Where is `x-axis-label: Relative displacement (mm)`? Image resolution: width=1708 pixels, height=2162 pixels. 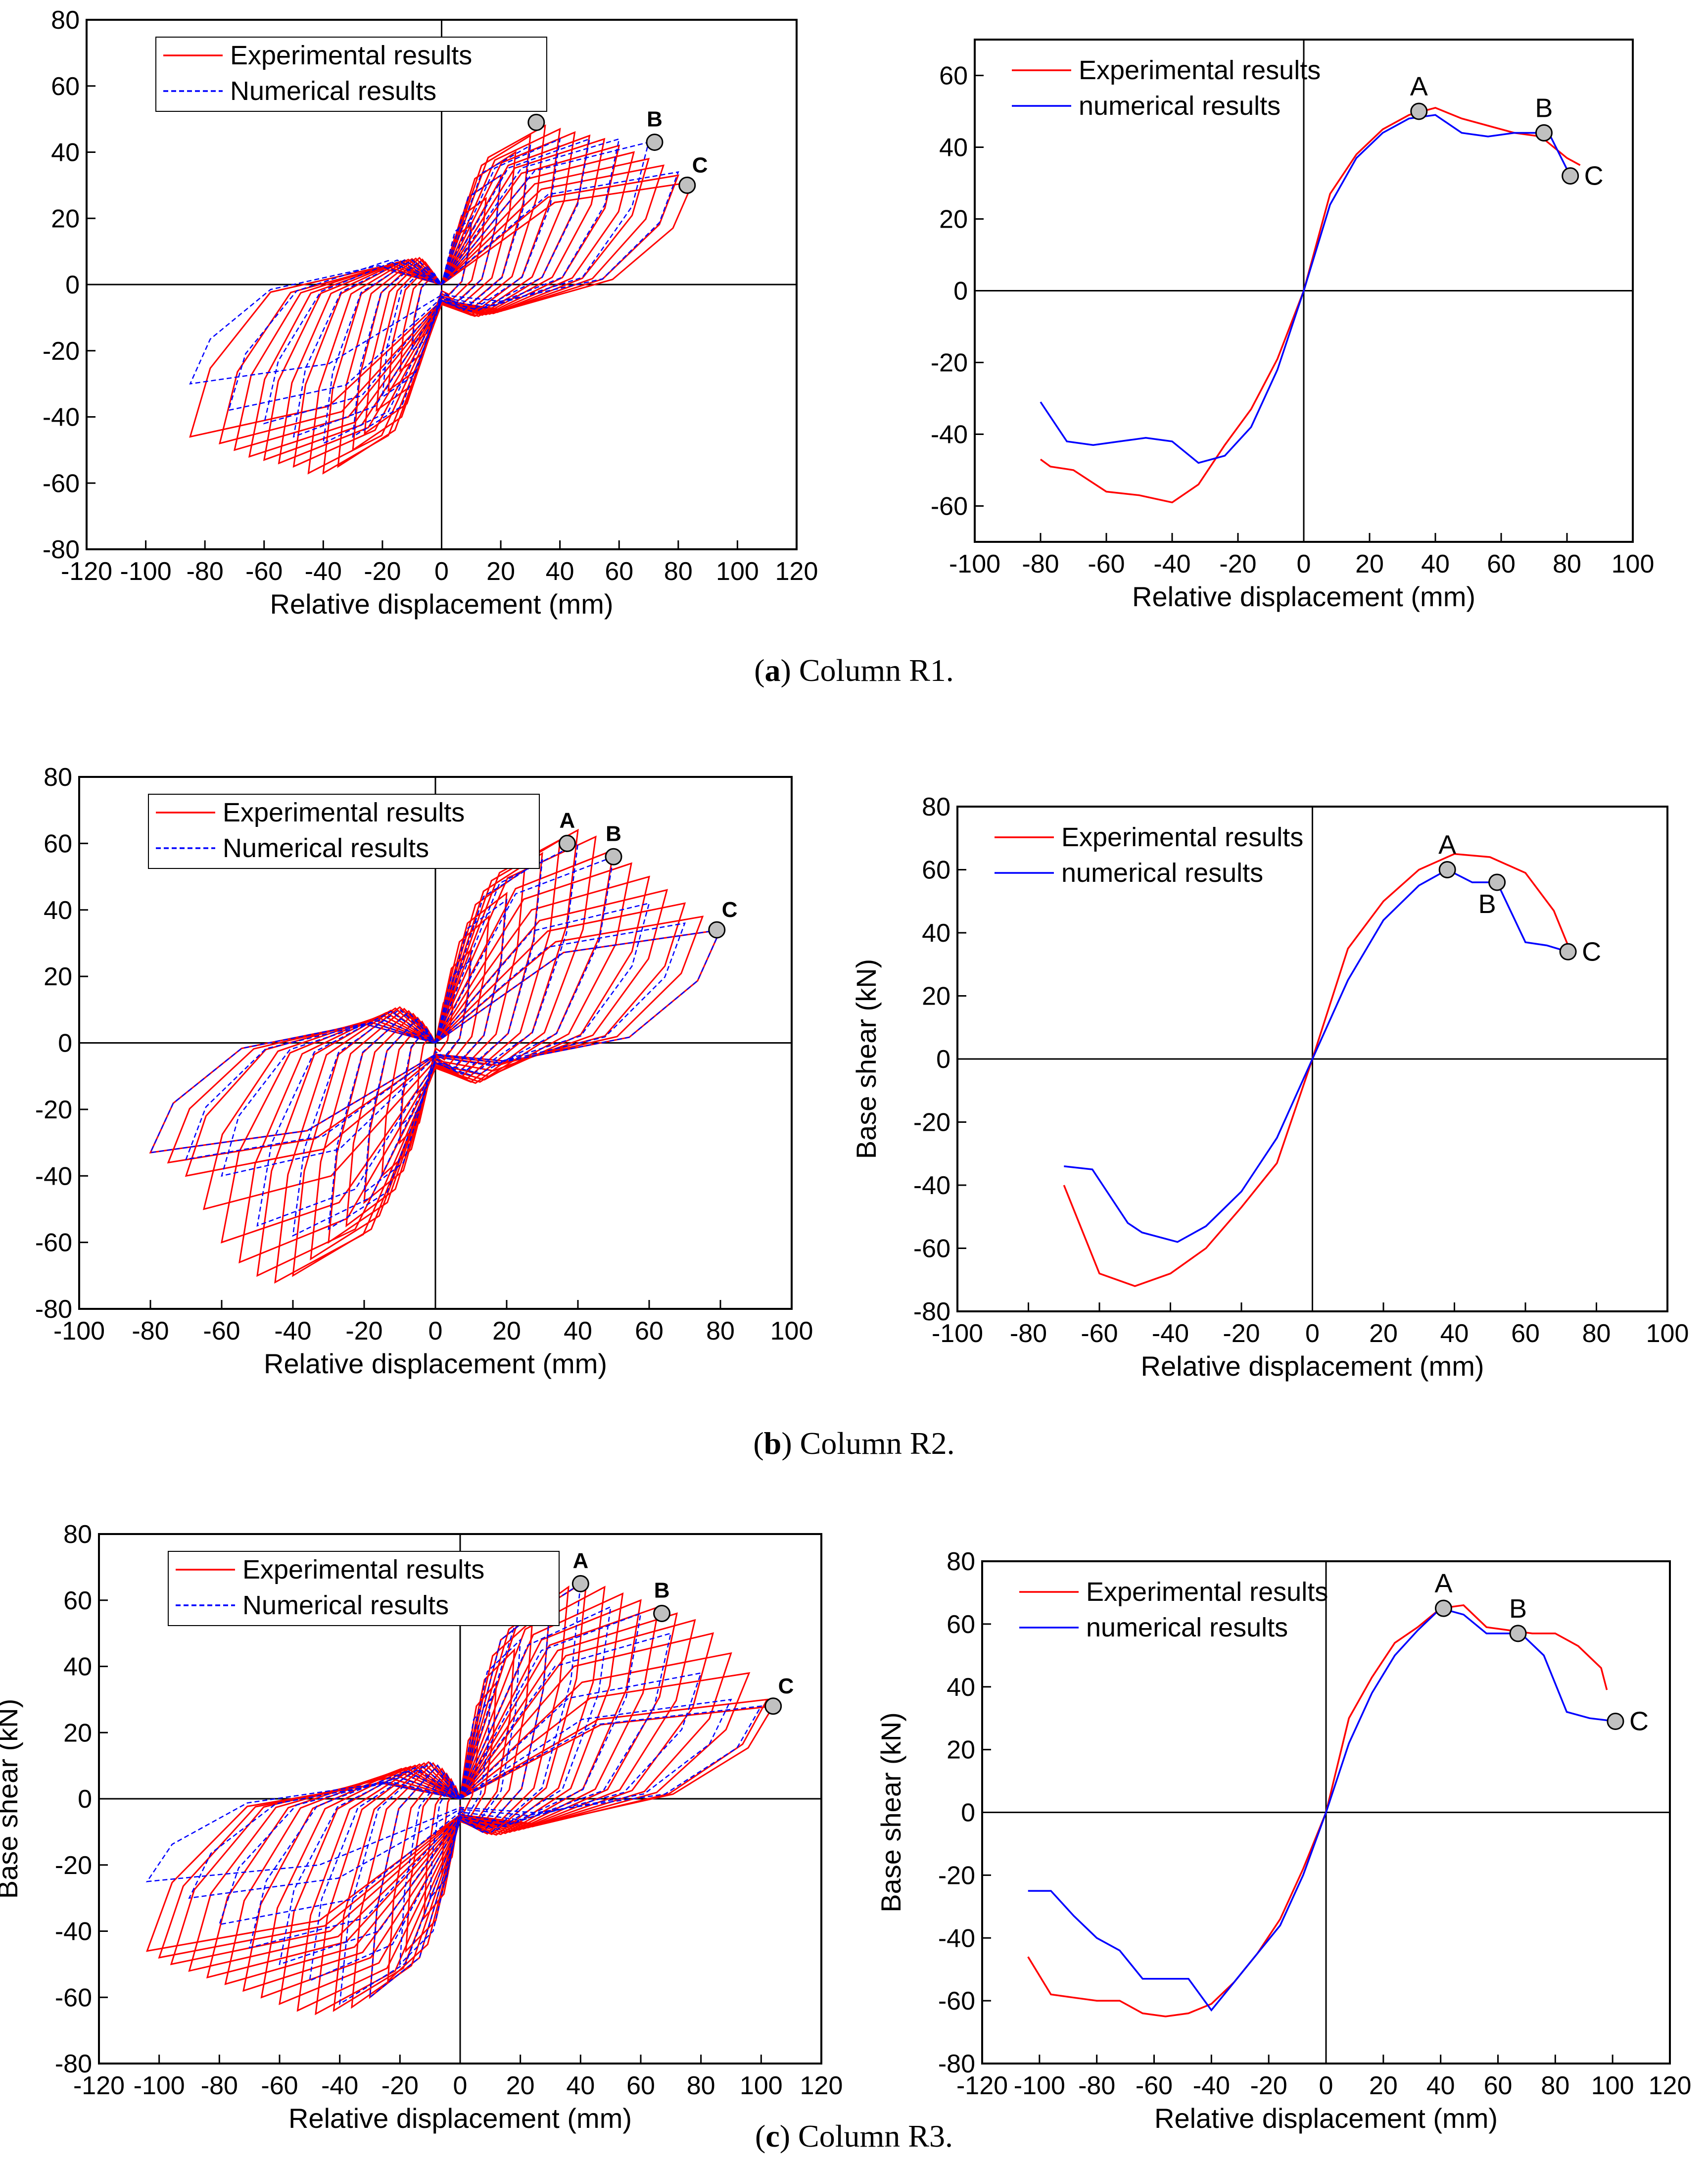
x-axis-label: Relative displacement (mm) is located at coordinates (1312, 1366).